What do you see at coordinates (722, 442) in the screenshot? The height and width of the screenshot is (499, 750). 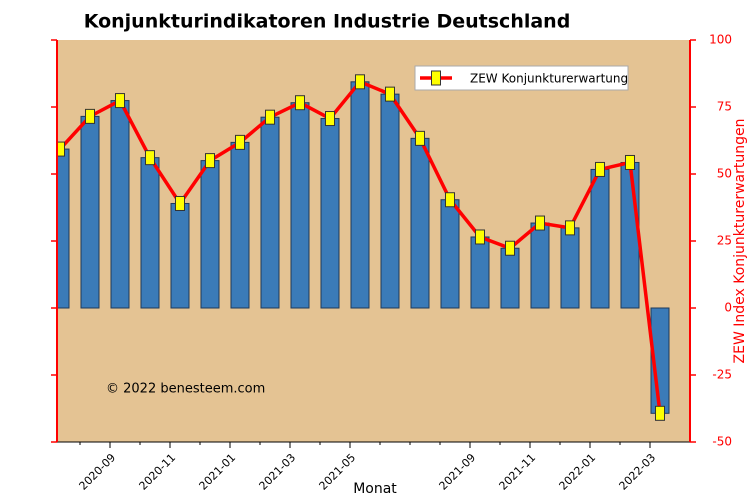 I see `y2-tick-label: -50` at bounding box center [722, 442].